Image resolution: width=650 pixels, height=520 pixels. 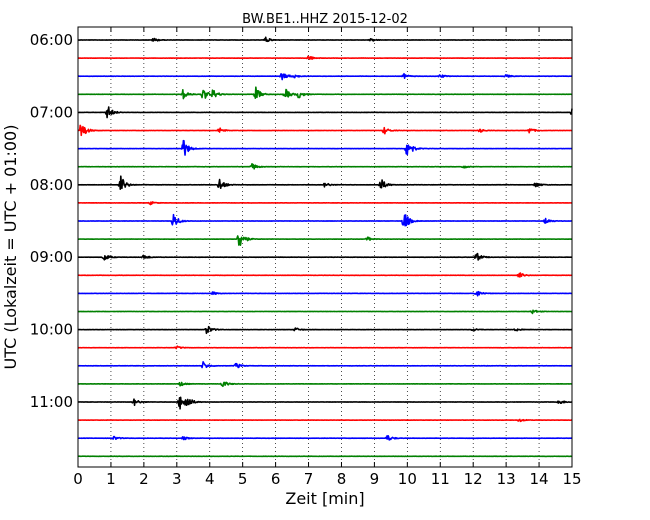 I want to click on x-tick-label: 6, so click(x=276, y=479).